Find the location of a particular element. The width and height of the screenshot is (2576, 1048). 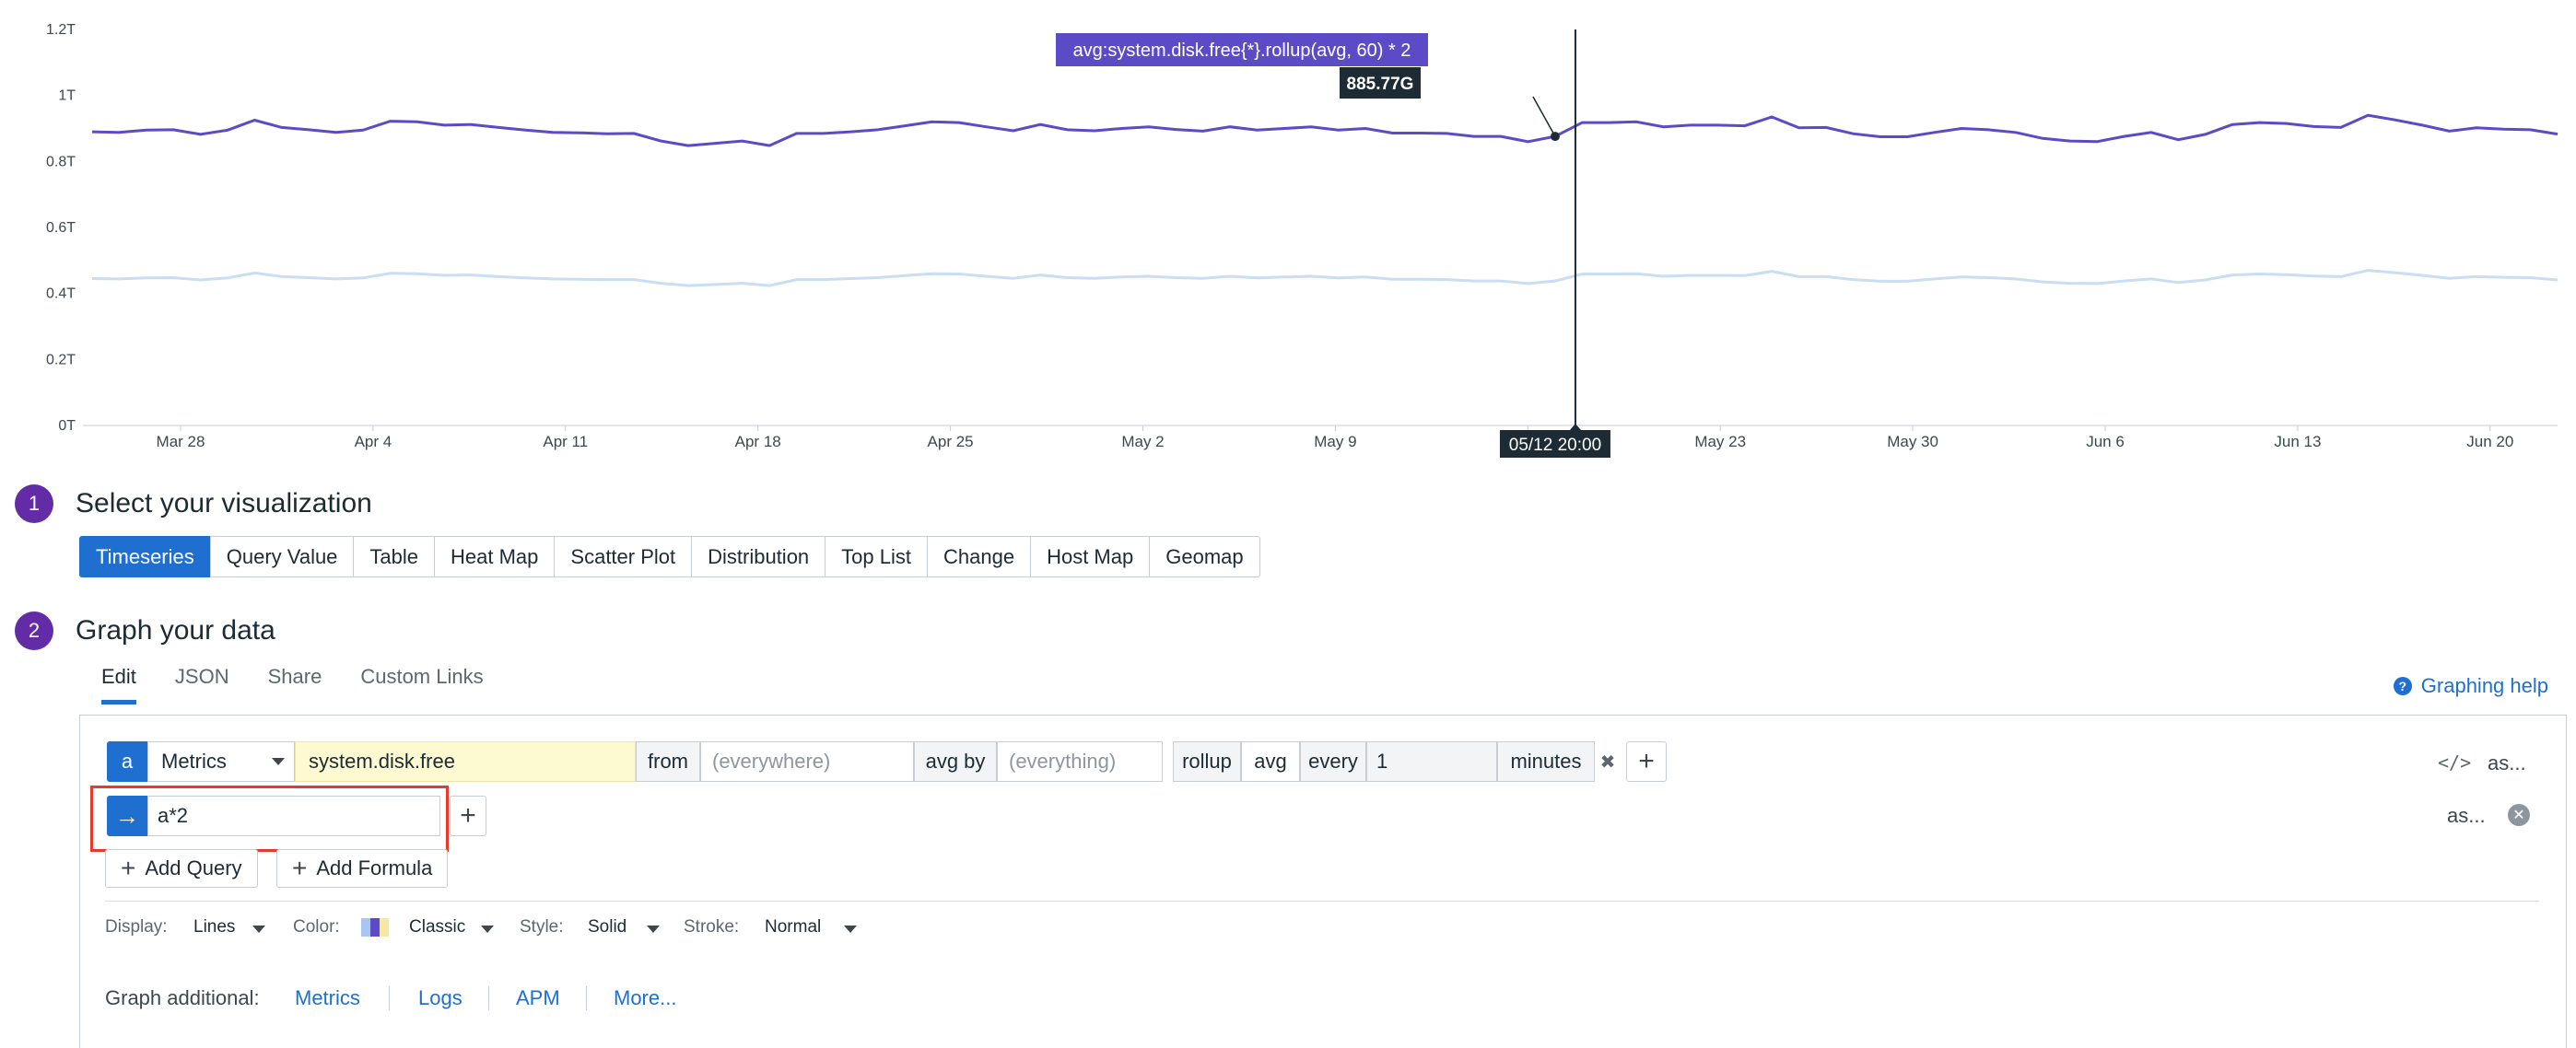

formula-arrow-badge: → is located at coordinates (127, 816).